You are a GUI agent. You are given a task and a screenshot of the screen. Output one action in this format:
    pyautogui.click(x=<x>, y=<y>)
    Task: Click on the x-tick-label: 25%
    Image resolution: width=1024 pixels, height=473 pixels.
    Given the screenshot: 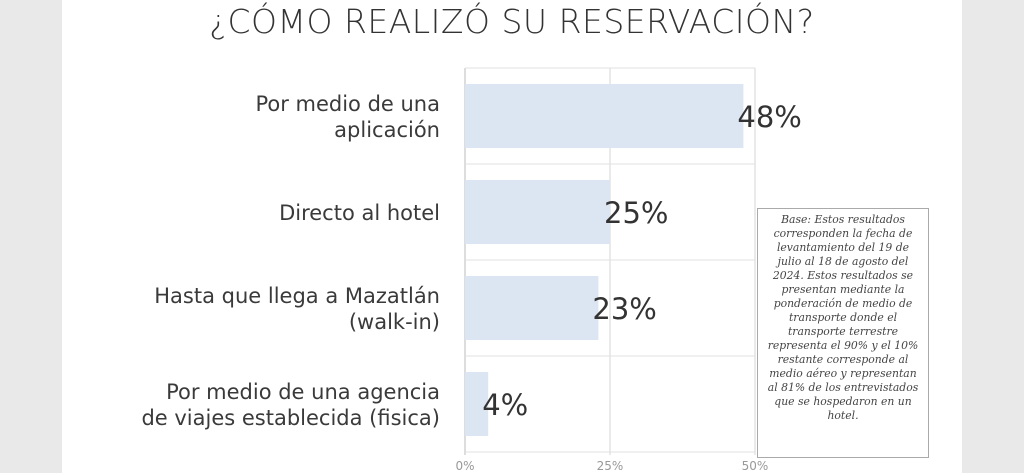 What is the action you would take?
    pyautogui.click(x=610, y=466)
    